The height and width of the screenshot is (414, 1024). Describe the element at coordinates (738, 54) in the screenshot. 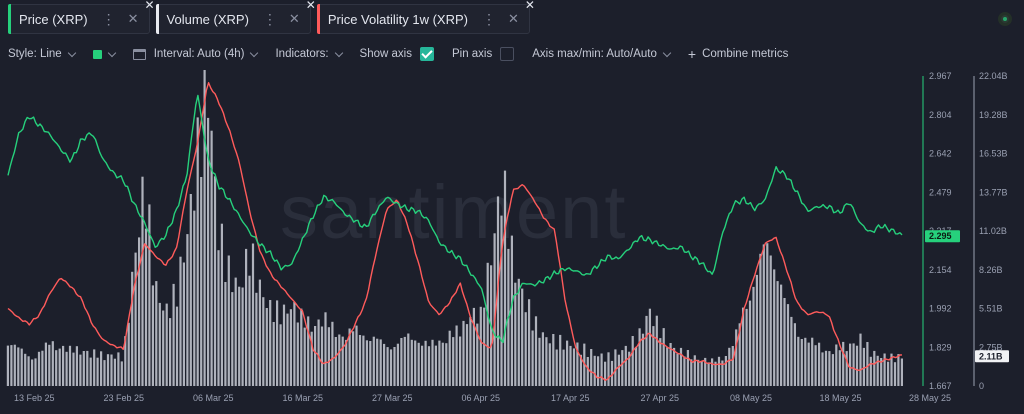

I see `combine-metrics-button: + Combine metrics` at that location.